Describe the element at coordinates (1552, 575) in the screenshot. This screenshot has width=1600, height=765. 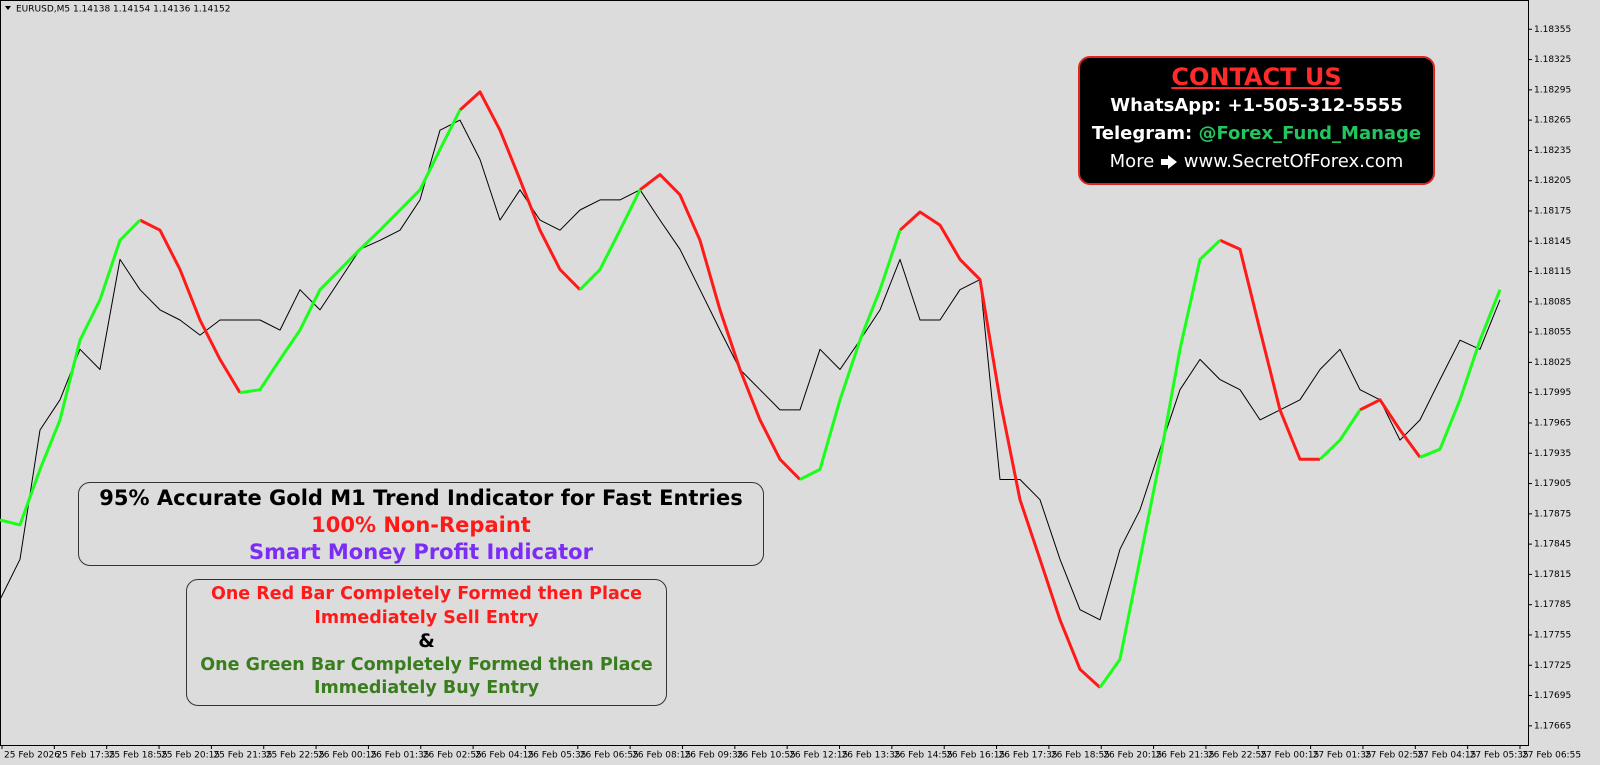
I see `y-tick-label: 1.17815` at that location.